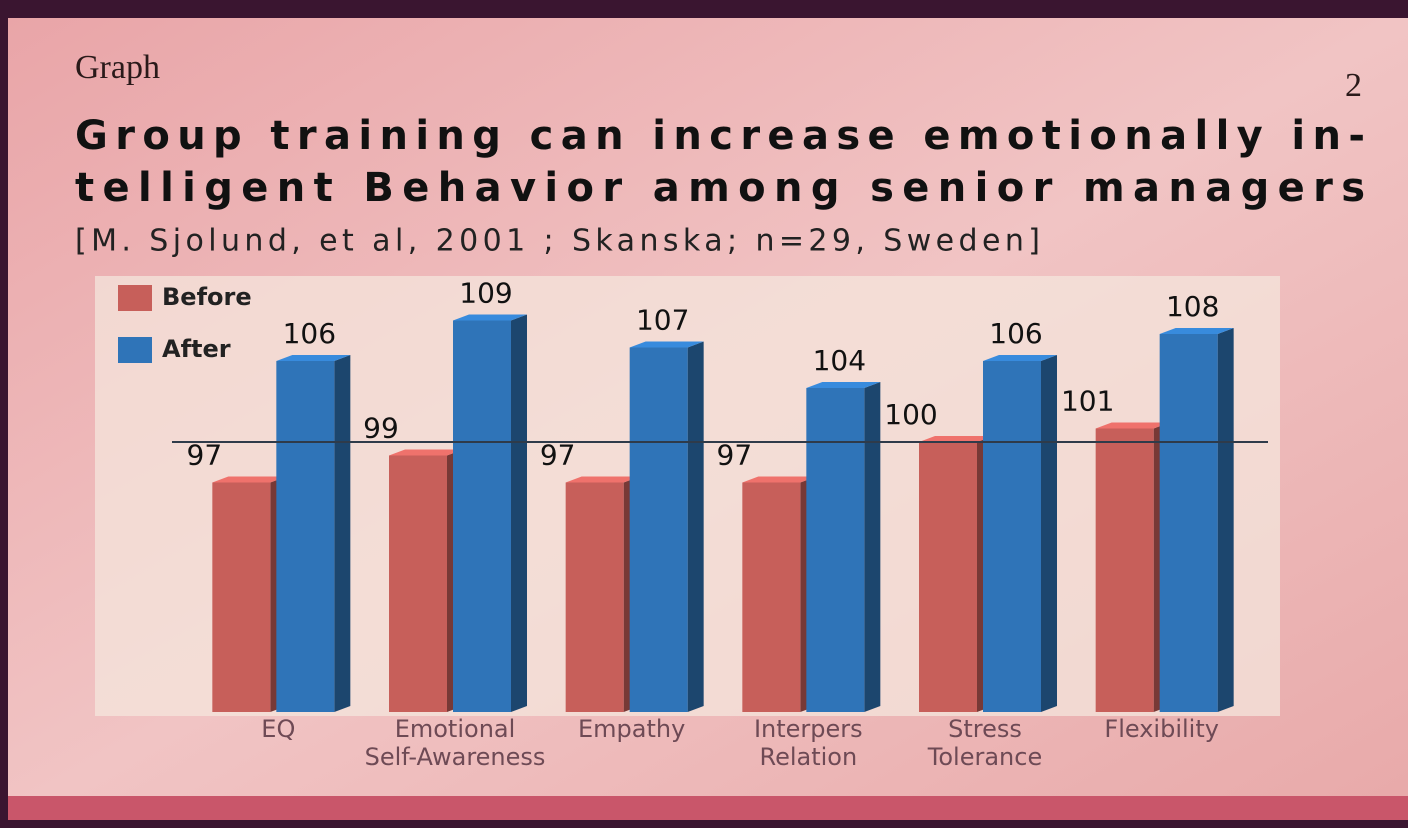 This screenshot has width=1408, height=828. Describe the element at coordinates (839, 360) in the screenshot. I see `value-label: 104` at that location.